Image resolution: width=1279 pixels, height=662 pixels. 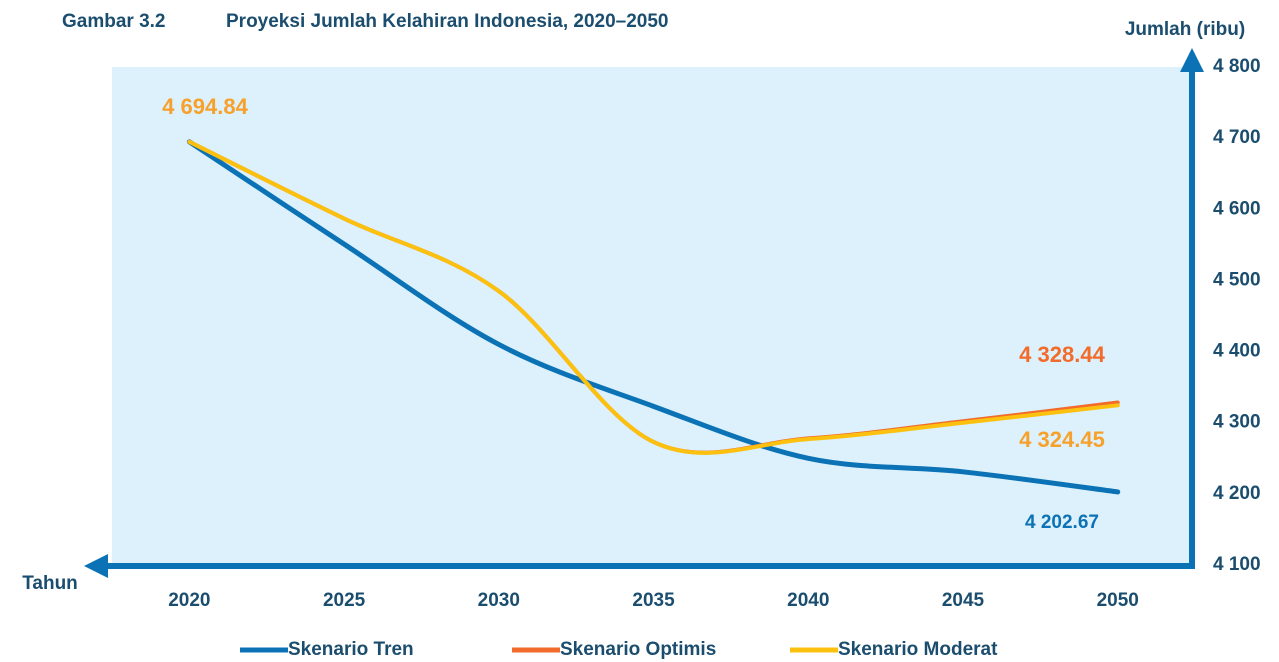 I want to click on figure-number: Gambar 3.2, so click(x=114, y=21).